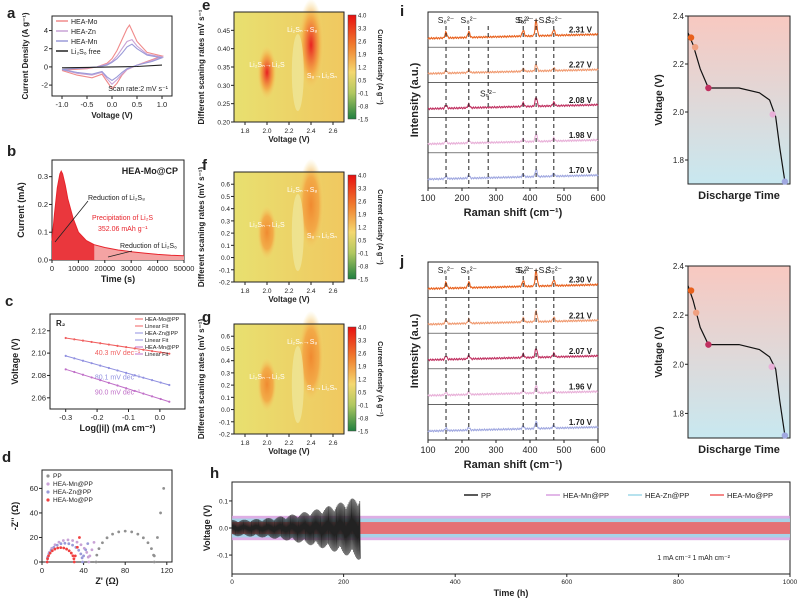 The width and height of the screenshot is (803, 605). I want to click on panel-label: i, so click(402, 11).